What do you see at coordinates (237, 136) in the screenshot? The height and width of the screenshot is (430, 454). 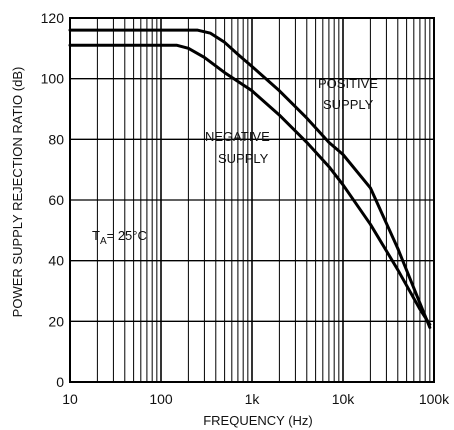 I see `negative-label-line1: NEGATIVE` at bounding box center [237, 136].